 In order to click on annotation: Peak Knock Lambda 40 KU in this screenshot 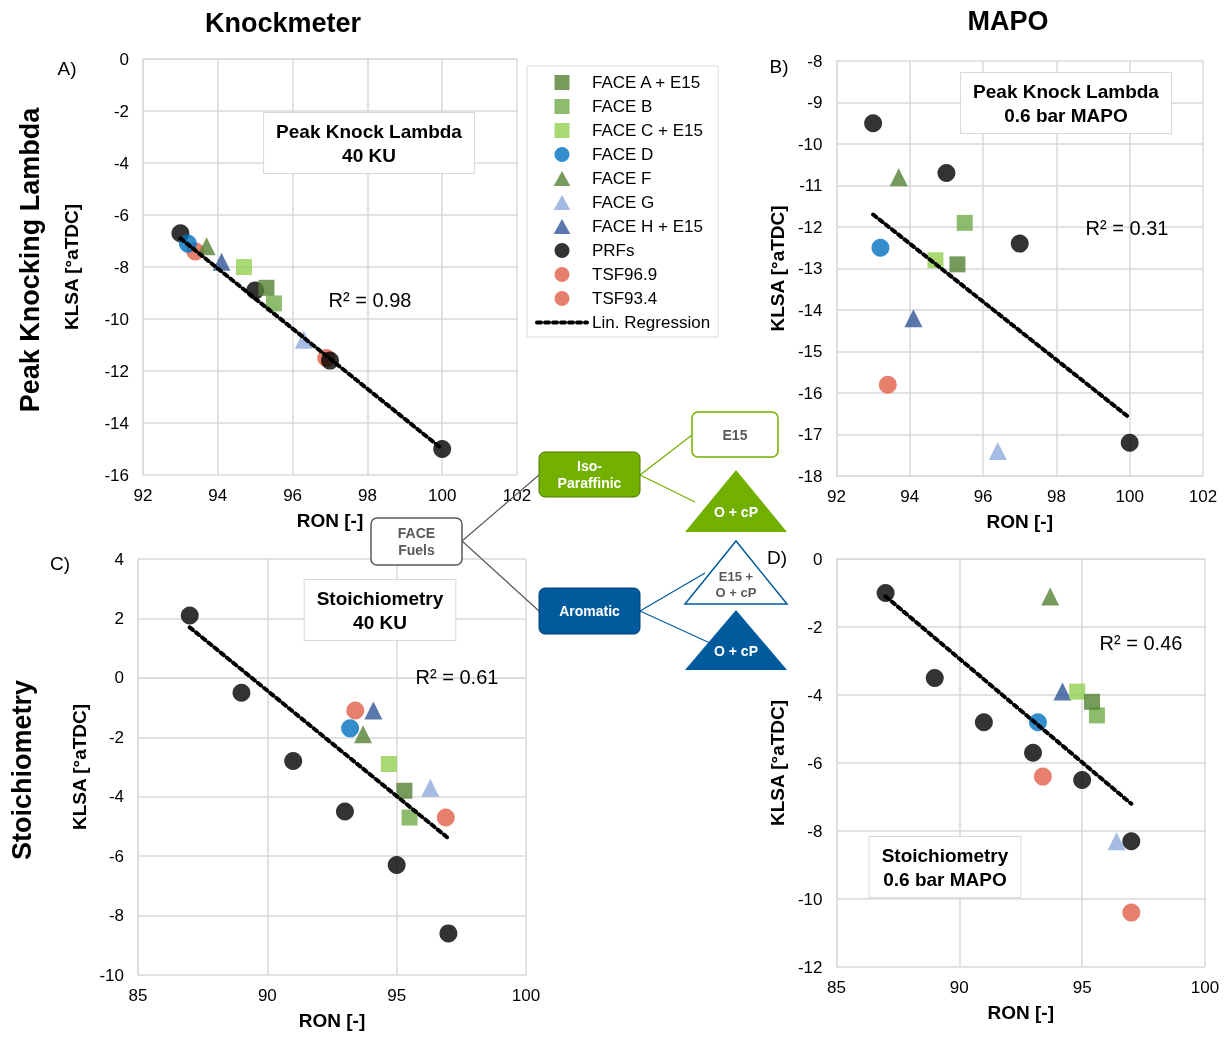, I will do `click(369, 143)`.